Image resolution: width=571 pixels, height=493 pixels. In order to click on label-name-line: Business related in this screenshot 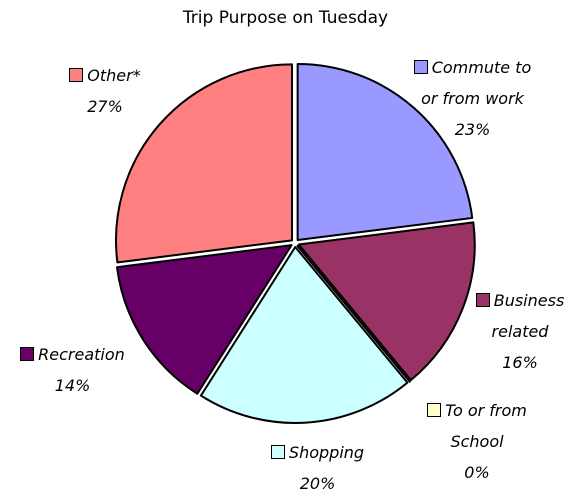, I will do `click(520, 316)`.